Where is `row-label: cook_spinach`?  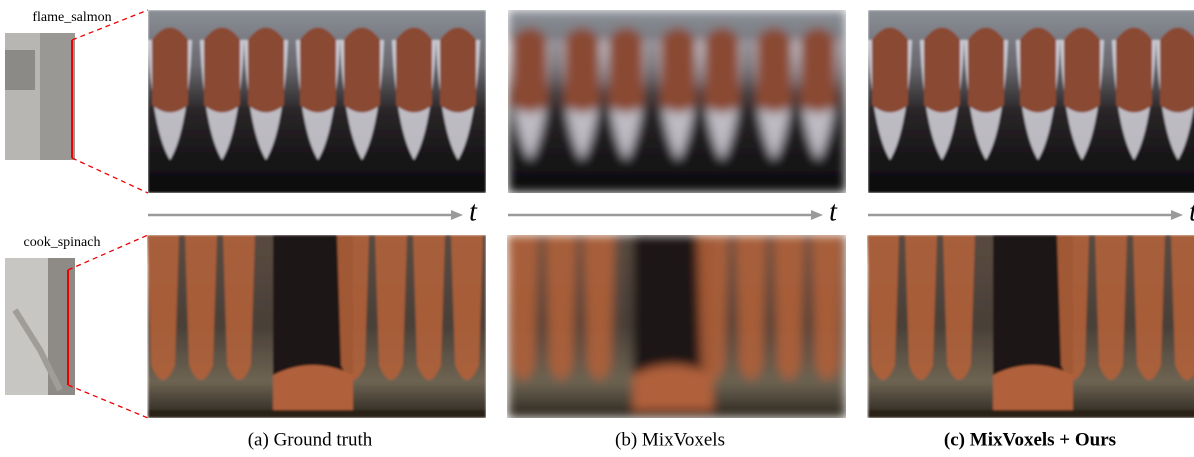
row-label: cook_spinach is located at coordinates (62, 242).